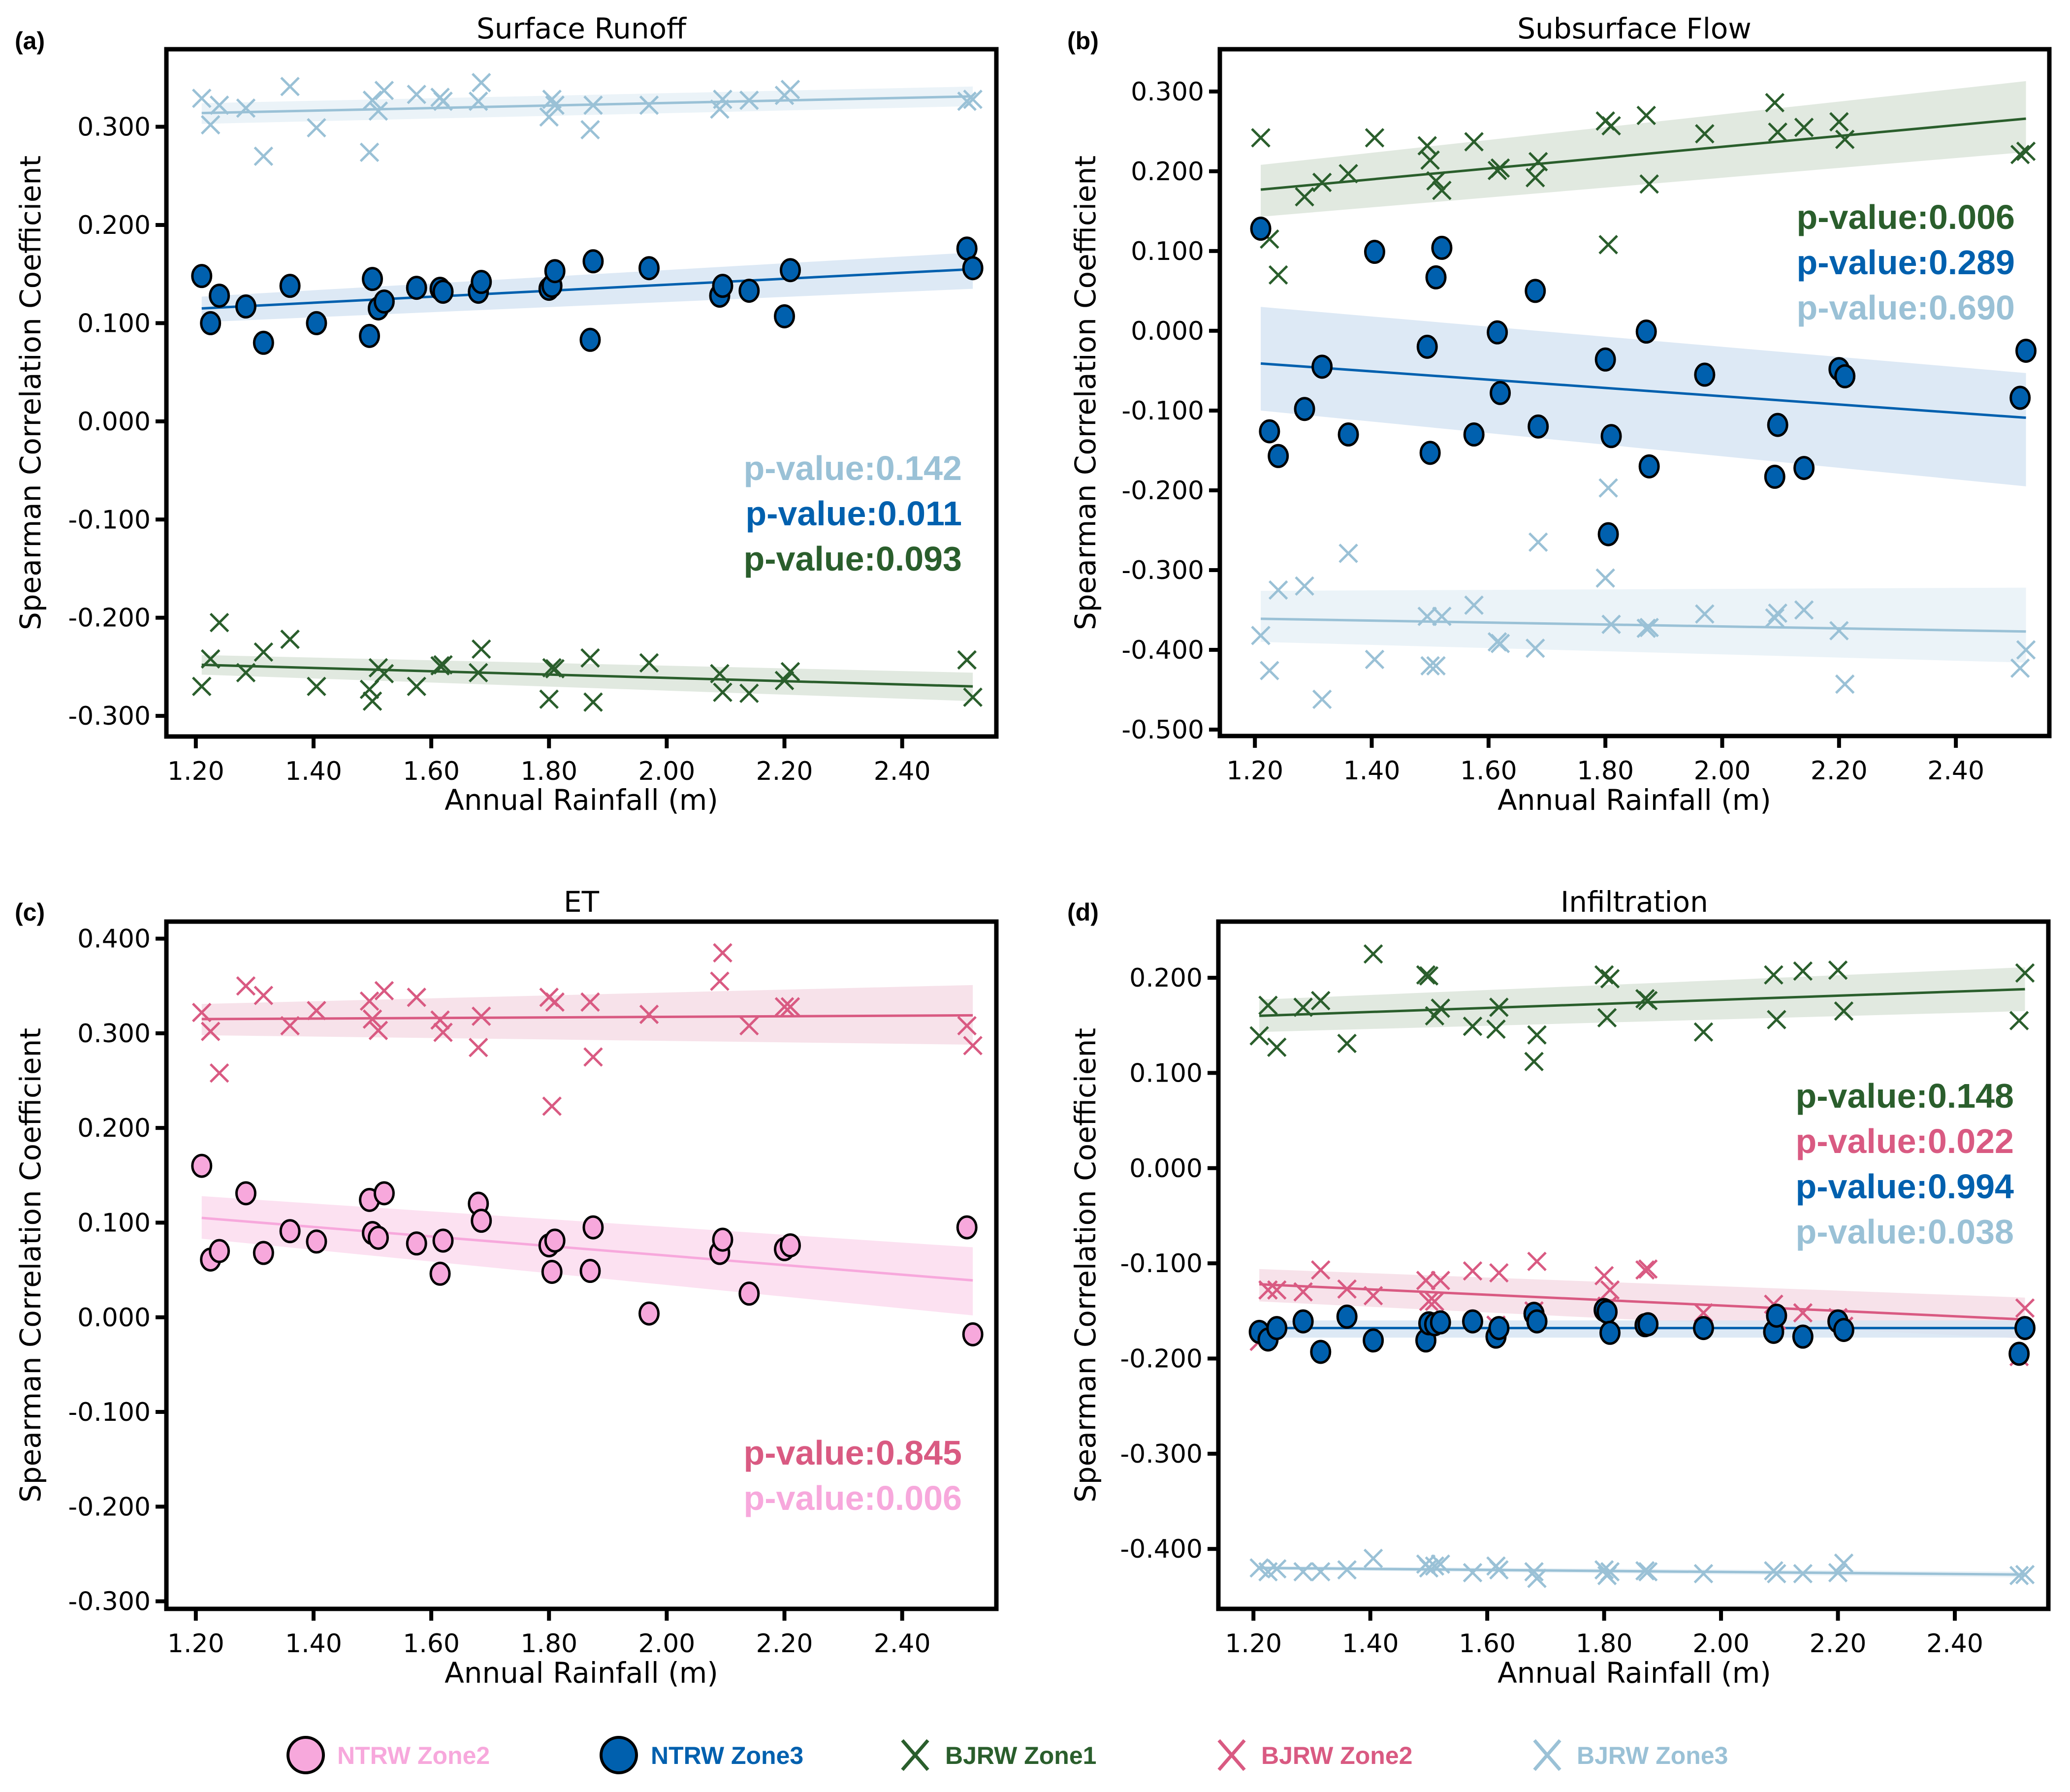 The image size is (2070, 1792). Describe the element at coordinates (666, 771) in the screenshot. I see `x-tick-label: 2.00` at that location.